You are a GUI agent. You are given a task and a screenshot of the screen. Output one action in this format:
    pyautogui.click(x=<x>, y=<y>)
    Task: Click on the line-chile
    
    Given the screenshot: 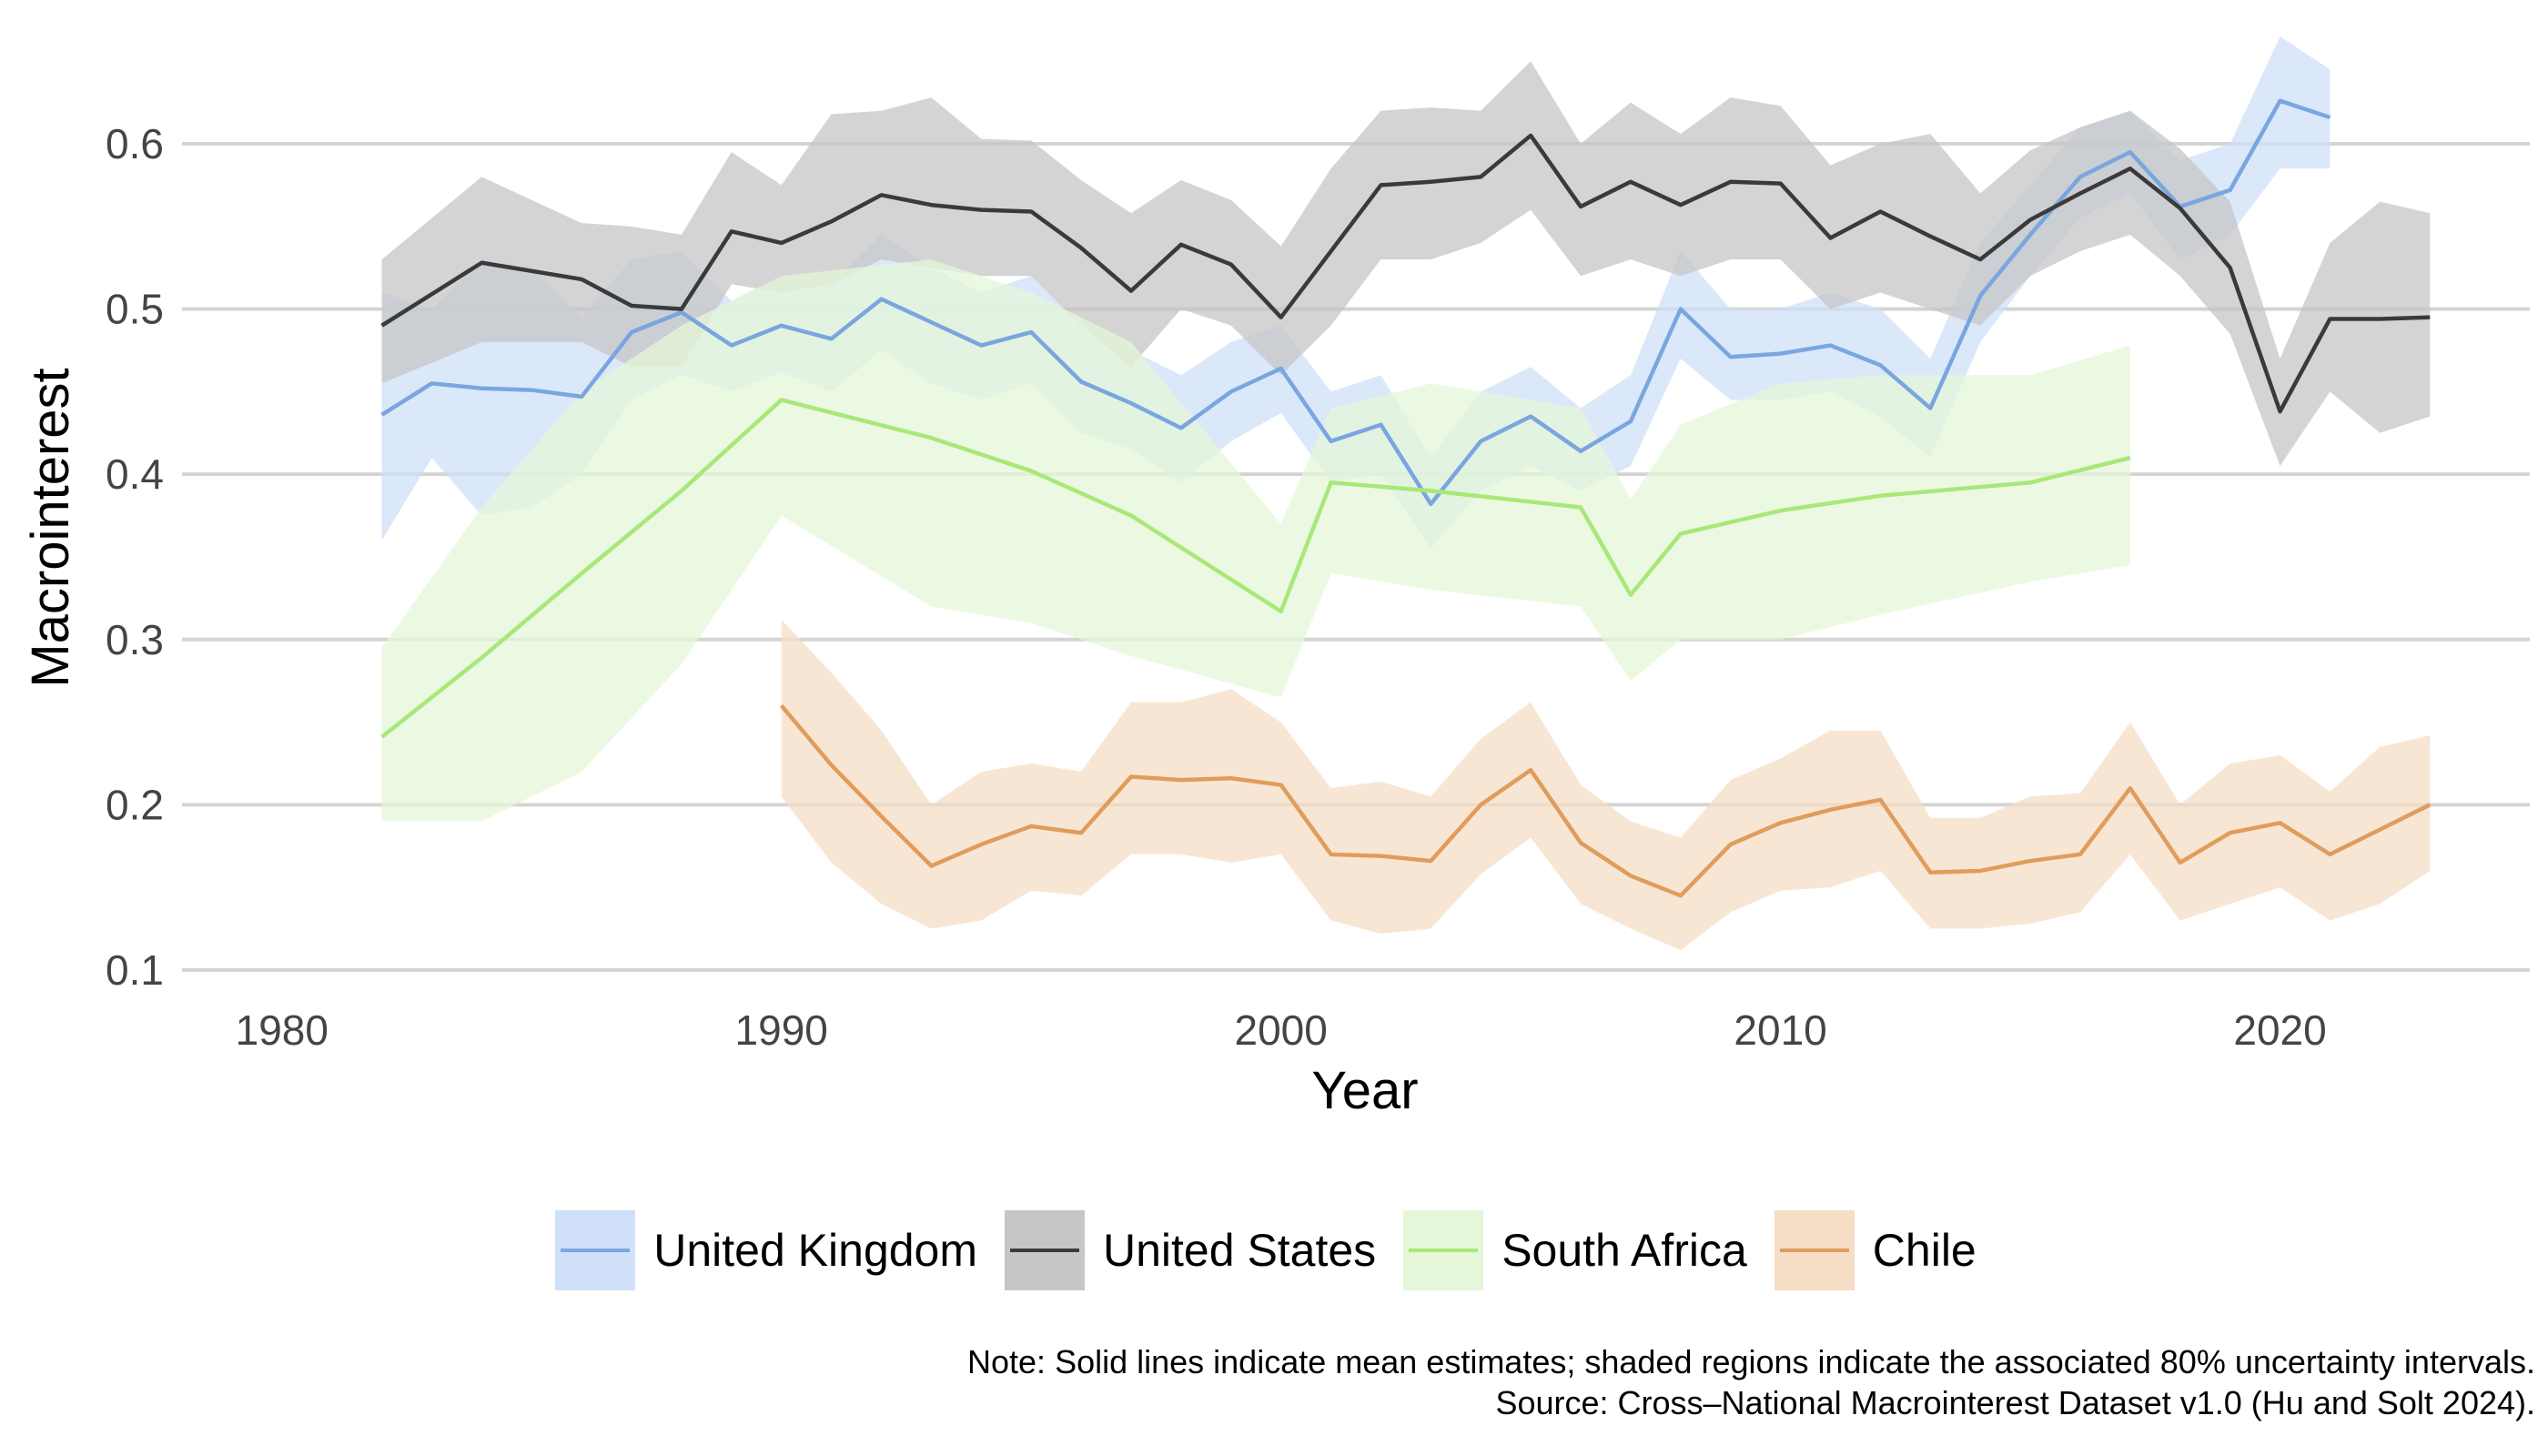 What is the action you would take?
    pyautogui.click(x=1606, y=800)
    